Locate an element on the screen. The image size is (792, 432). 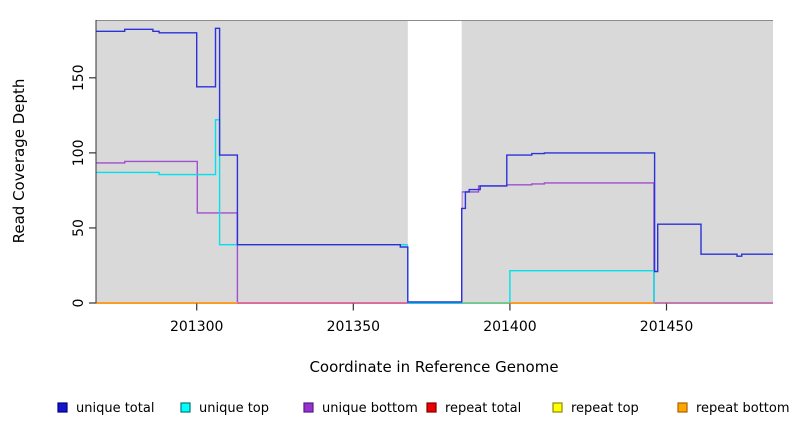
no-coverage-gap-band is located at coordinates (434, 162).